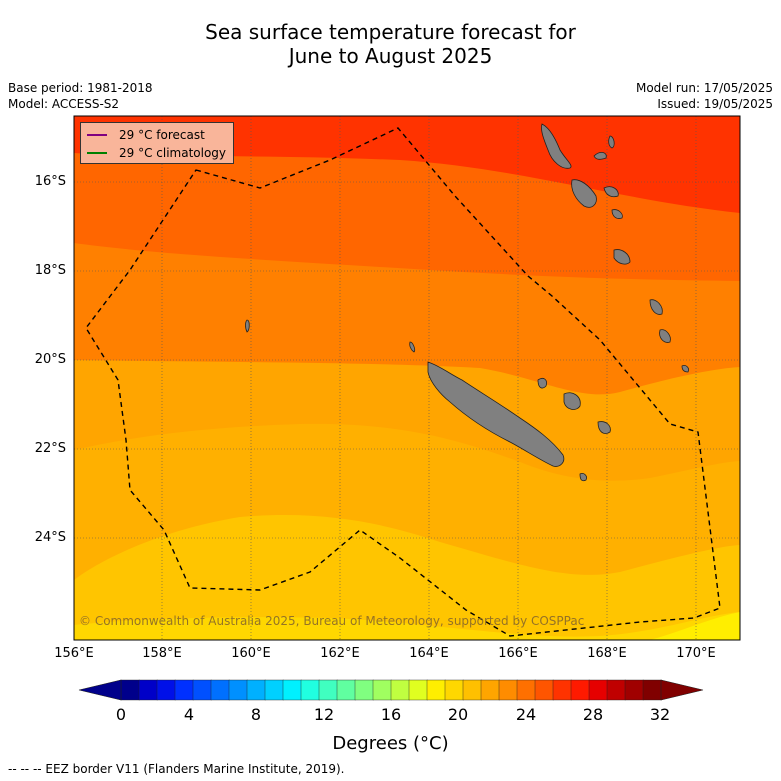 The image size is (781, 781). I want to click on loyalty-mare, so click(604, 427).